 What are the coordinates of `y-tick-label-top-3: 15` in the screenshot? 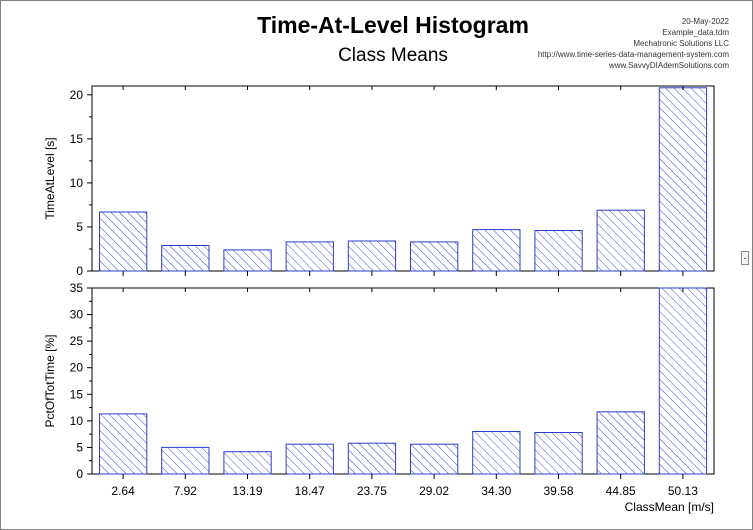 It's located at (77, 139).